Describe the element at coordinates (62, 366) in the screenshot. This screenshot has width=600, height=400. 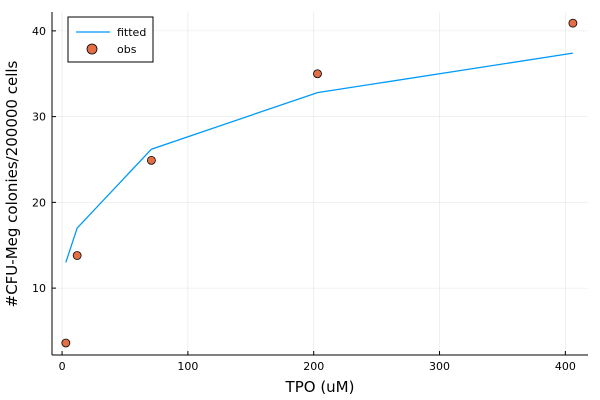
I see `x-tick-label: 0` at that location.